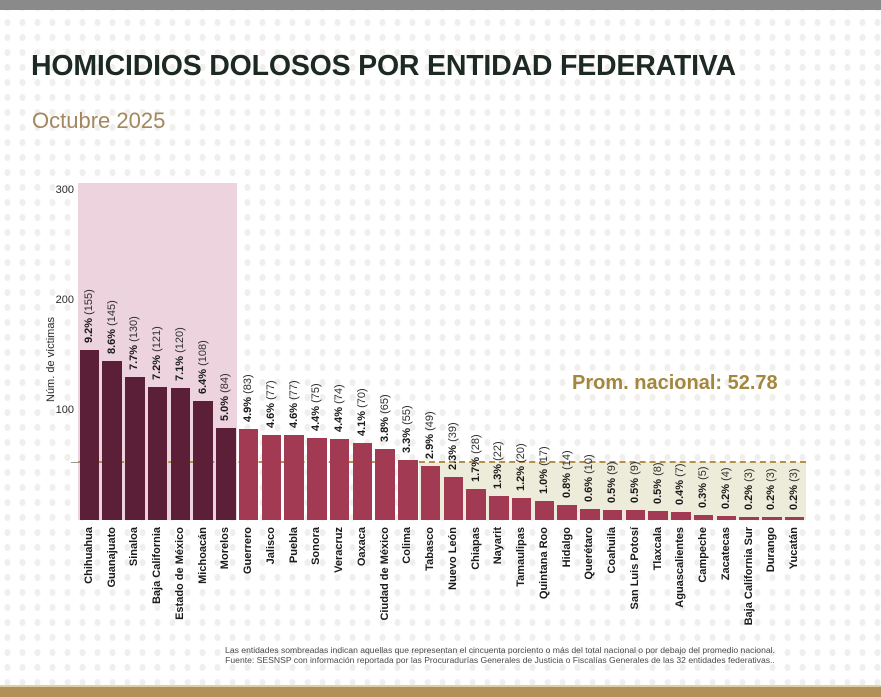  I want to click on y-axis-label: Núm. de víctimas, so click(51, 359).